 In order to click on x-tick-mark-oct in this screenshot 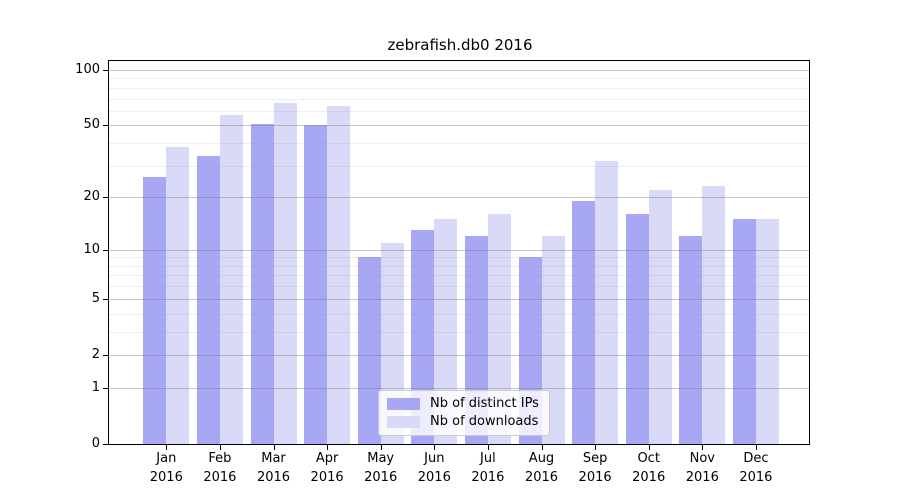, I will do `click(649, 447)`.